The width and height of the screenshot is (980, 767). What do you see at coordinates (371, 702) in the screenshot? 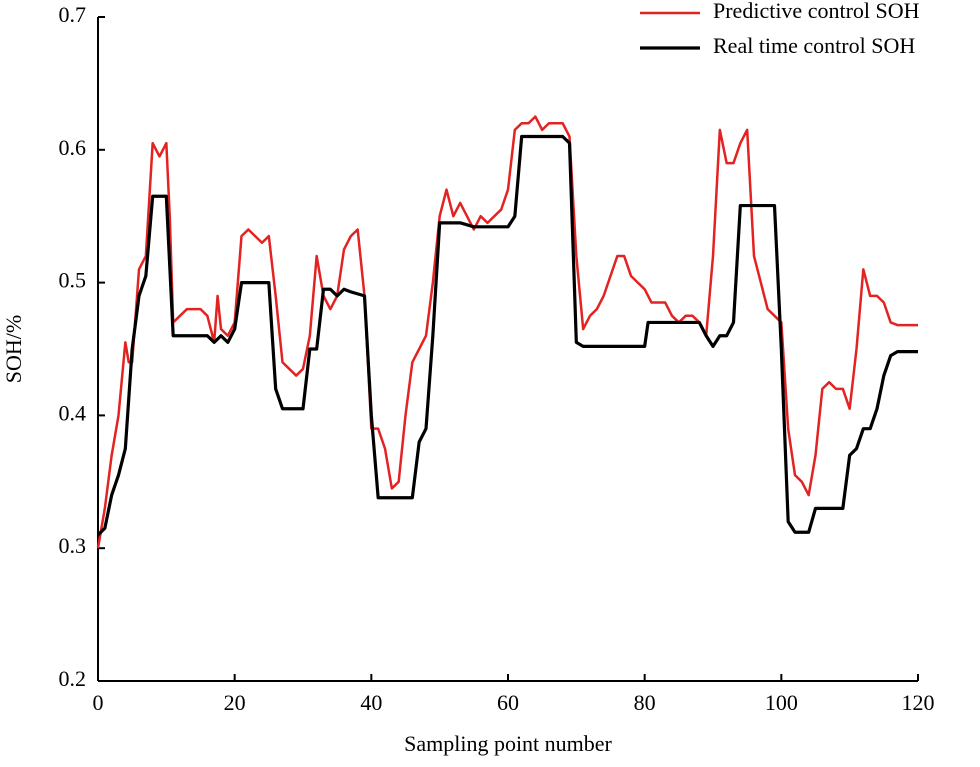
I see `x-tick-label: 40` at bounding box center [371, 702].